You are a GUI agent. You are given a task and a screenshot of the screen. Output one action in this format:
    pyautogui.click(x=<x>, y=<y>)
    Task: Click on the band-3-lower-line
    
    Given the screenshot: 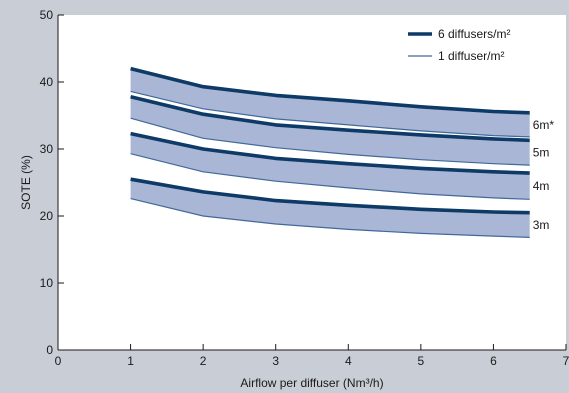 What is the action you would take?
    pyautogui.click(x=330, y=176)
    